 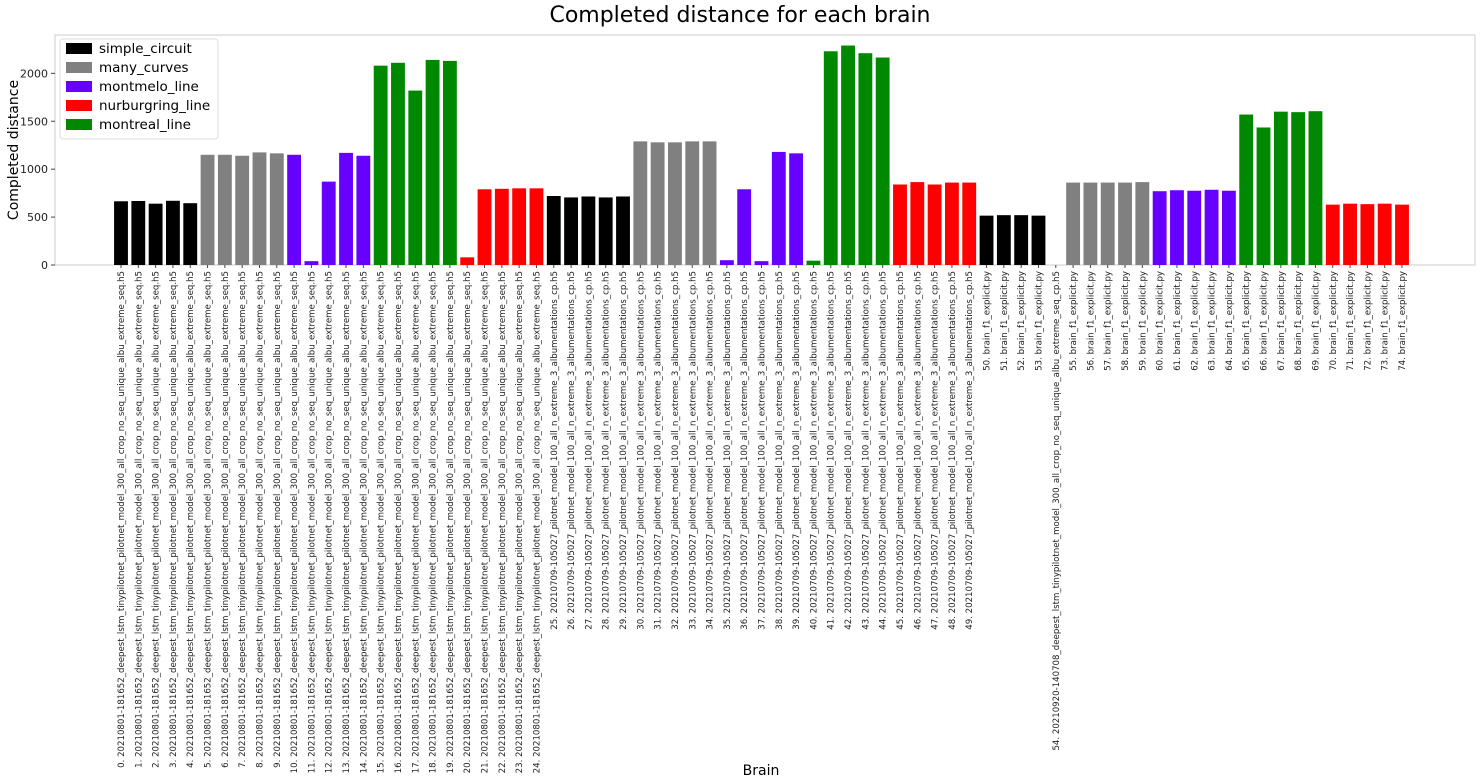 What do you see at coordinates (1213, 321) in the screenshot?
I see `x-tick-label: 63. brain_f1_explicit.py` at bounding box center [1213, 321].